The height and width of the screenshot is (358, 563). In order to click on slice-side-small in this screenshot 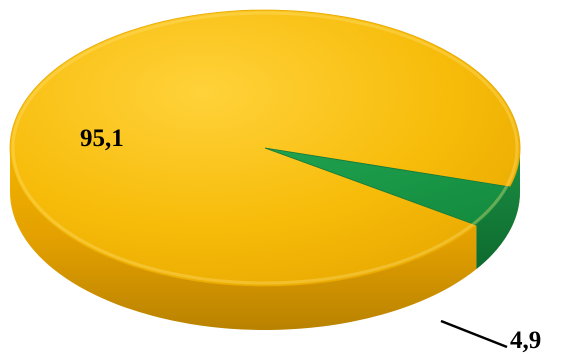, I will do `click(498, 209)`.